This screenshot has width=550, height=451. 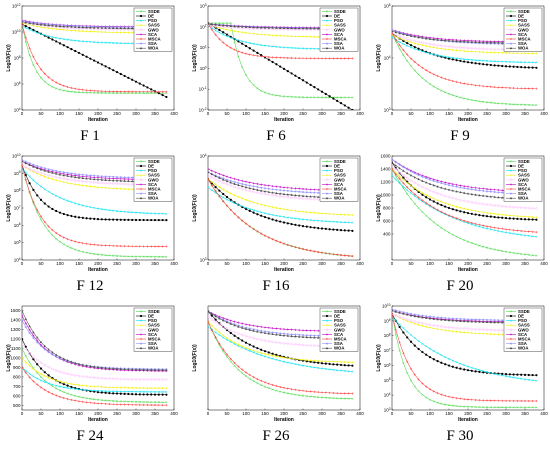 I want to click on x-axis-label: Iteration, so click(x=98, y=420).